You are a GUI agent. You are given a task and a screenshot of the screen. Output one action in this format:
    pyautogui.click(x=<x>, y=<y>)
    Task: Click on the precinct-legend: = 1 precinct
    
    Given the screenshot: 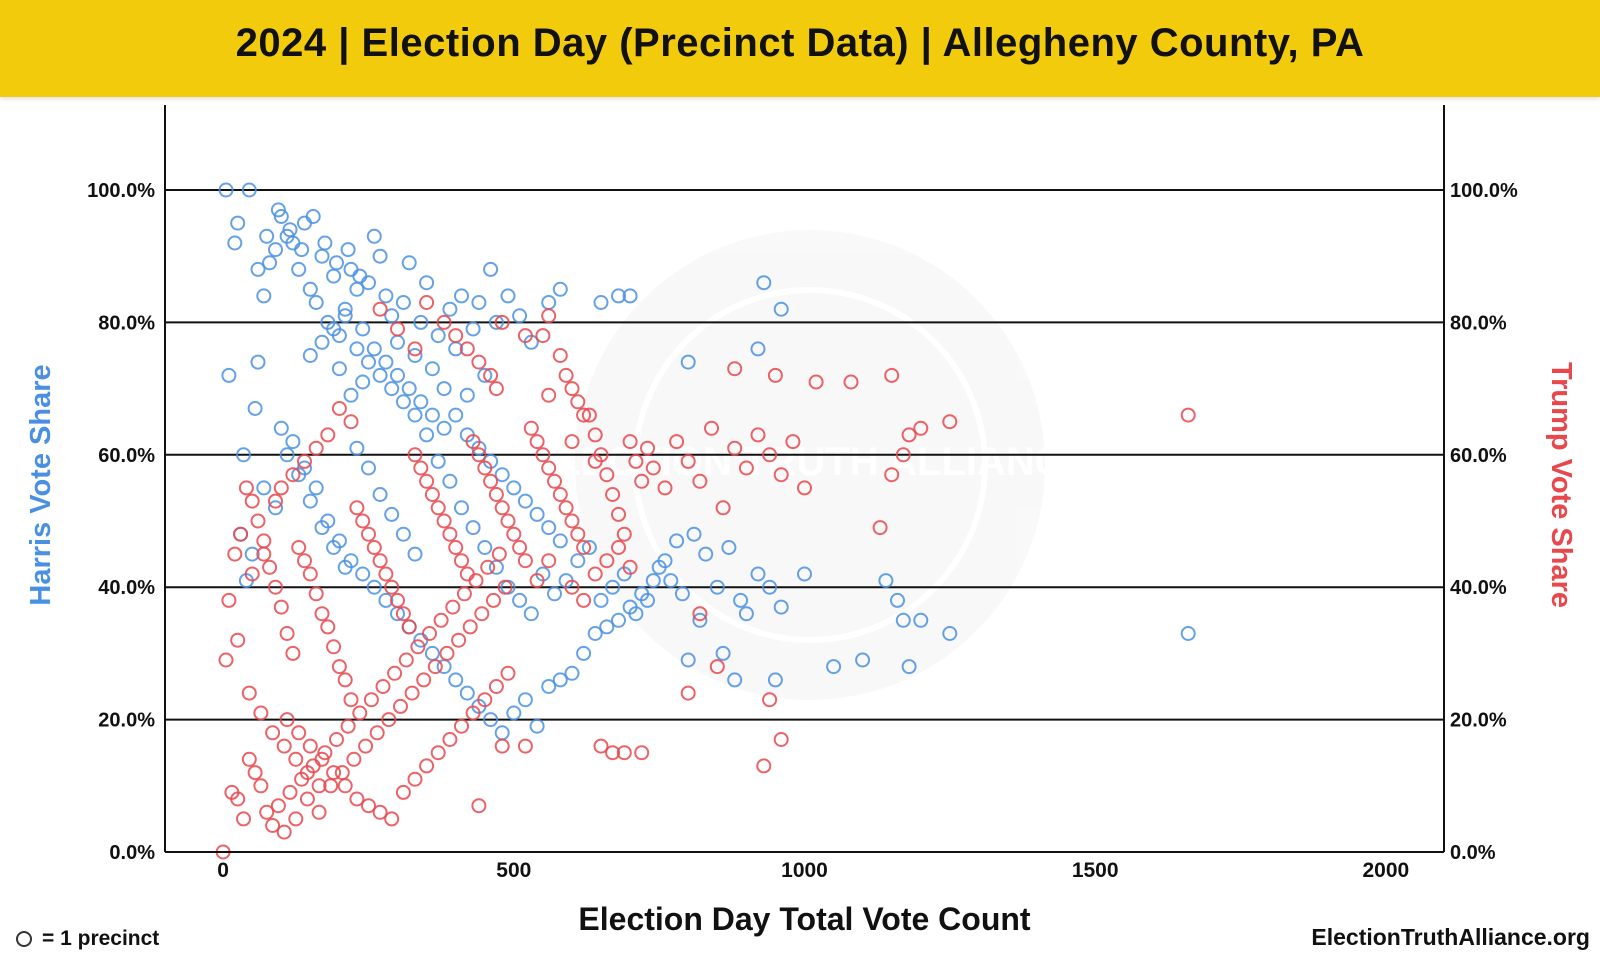 What is the action you would take?
    pyautogui.click(x=87, y=939)
    